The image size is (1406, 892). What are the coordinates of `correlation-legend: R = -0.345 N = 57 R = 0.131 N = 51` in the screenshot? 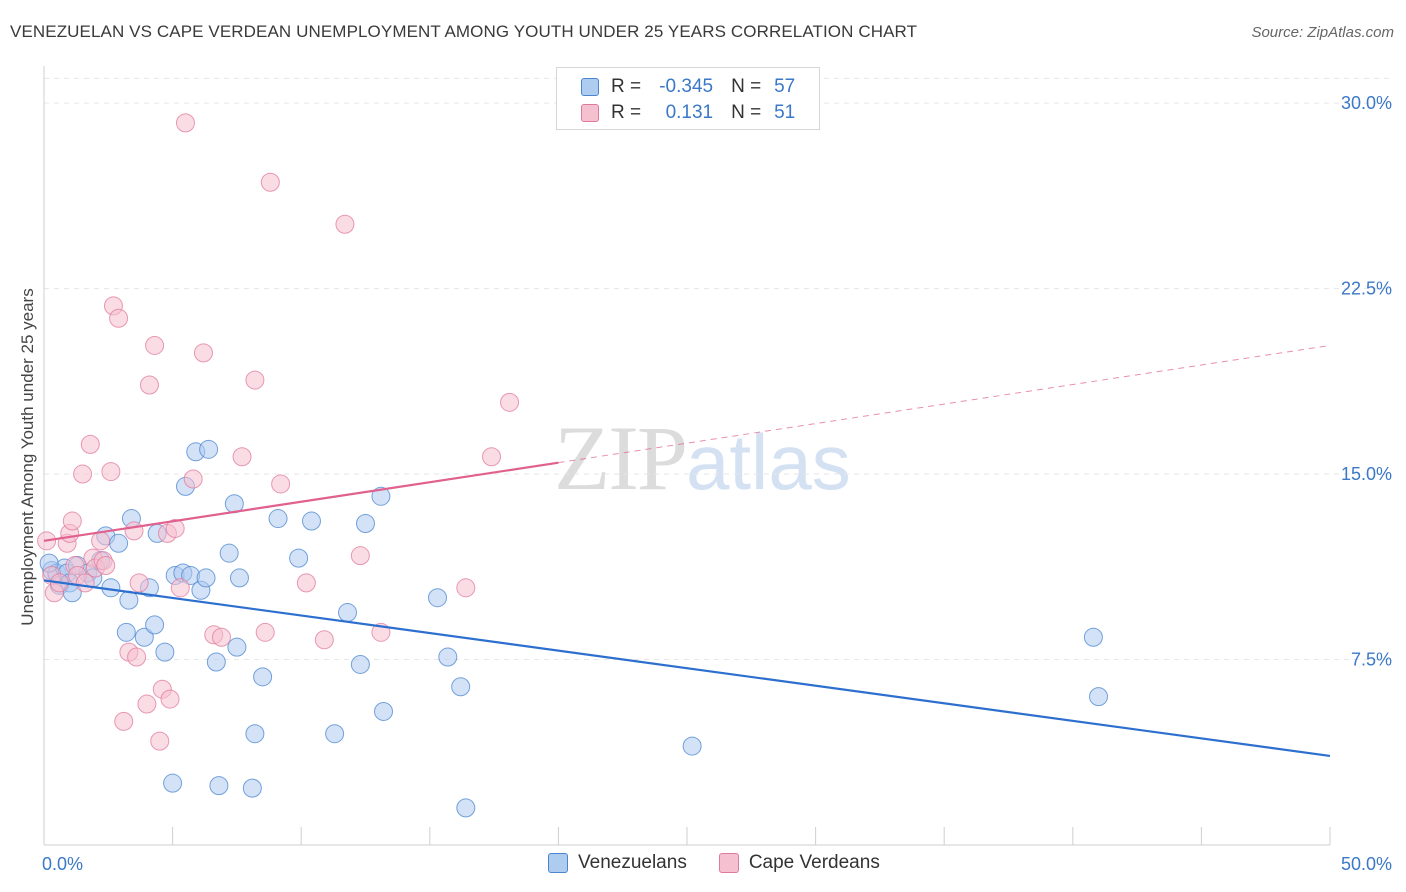 It's located at (688, 98).